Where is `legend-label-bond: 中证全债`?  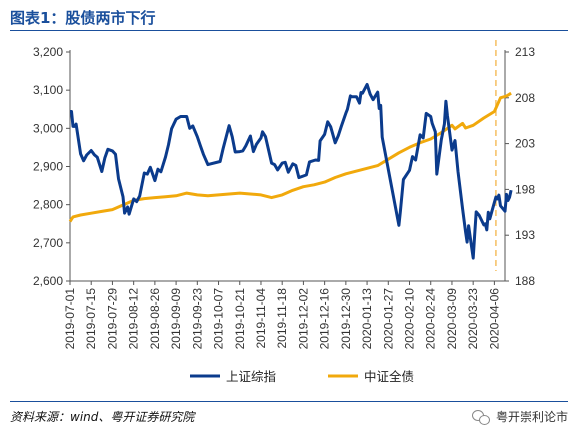 legend-label-bond: 中证全债 is located at coordinates (389, 376).